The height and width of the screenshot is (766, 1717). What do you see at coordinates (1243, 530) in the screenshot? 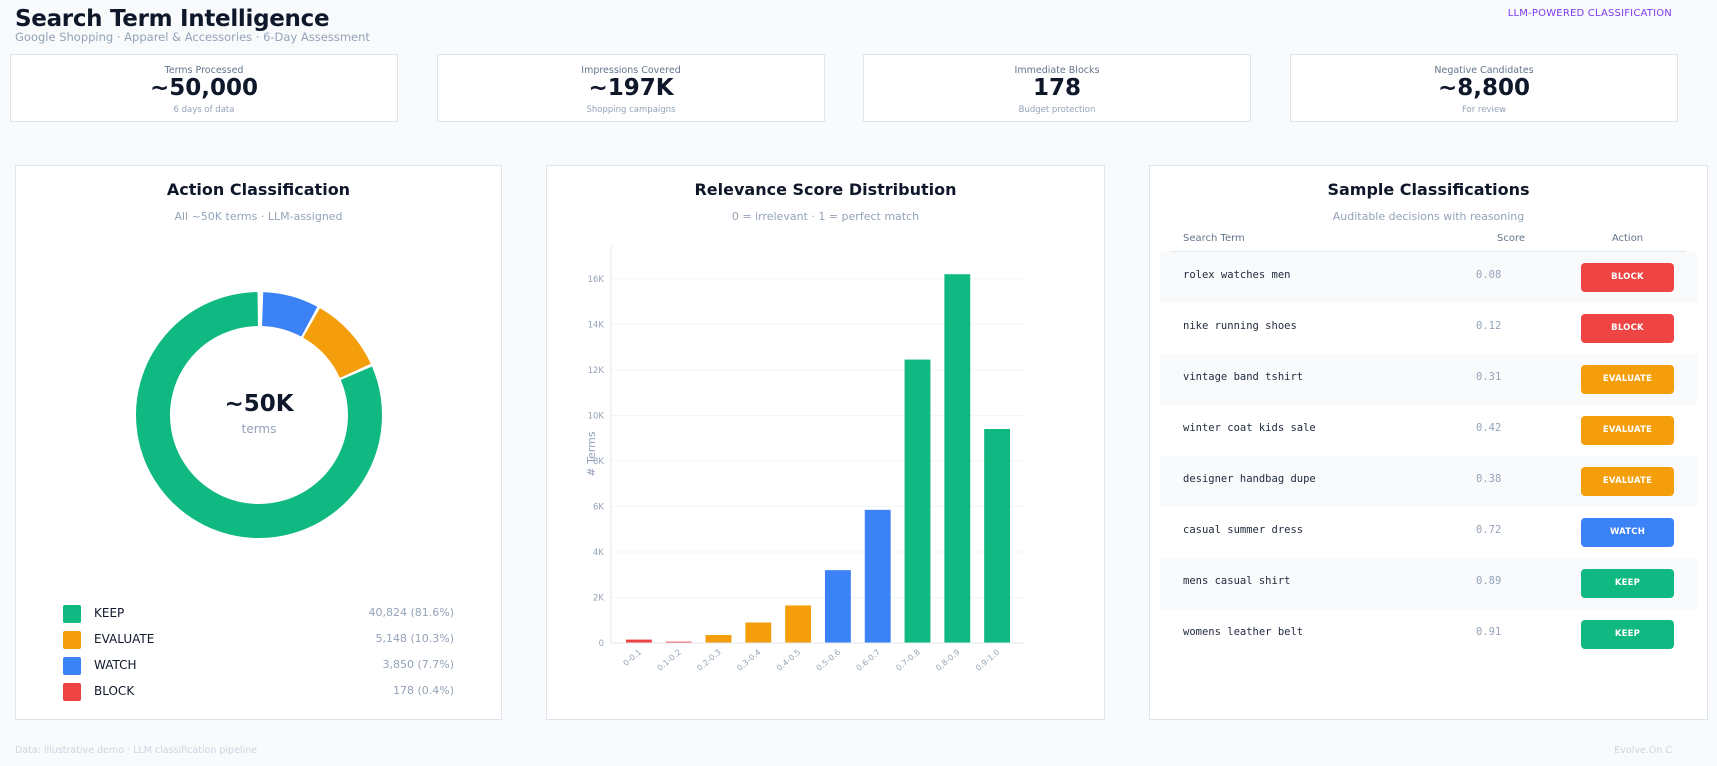
I see `search-term-cell: casual summer dress` at bounding box center [1243, 530].